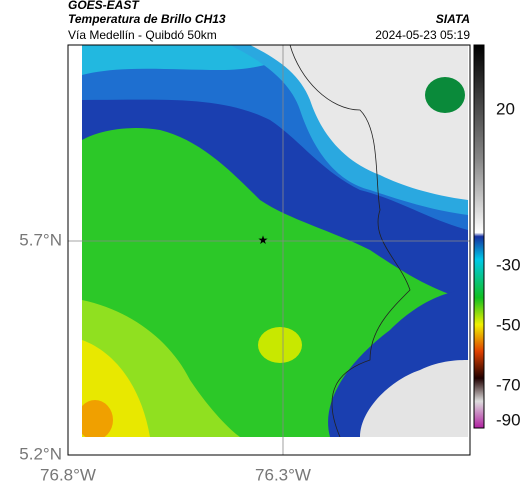 The width and height of the screenshot is (526, 491). What do you see at coordinates (508, 264) in the screenshot?
I see `colorbar-tick: -30` at bounding box center [508, 264].